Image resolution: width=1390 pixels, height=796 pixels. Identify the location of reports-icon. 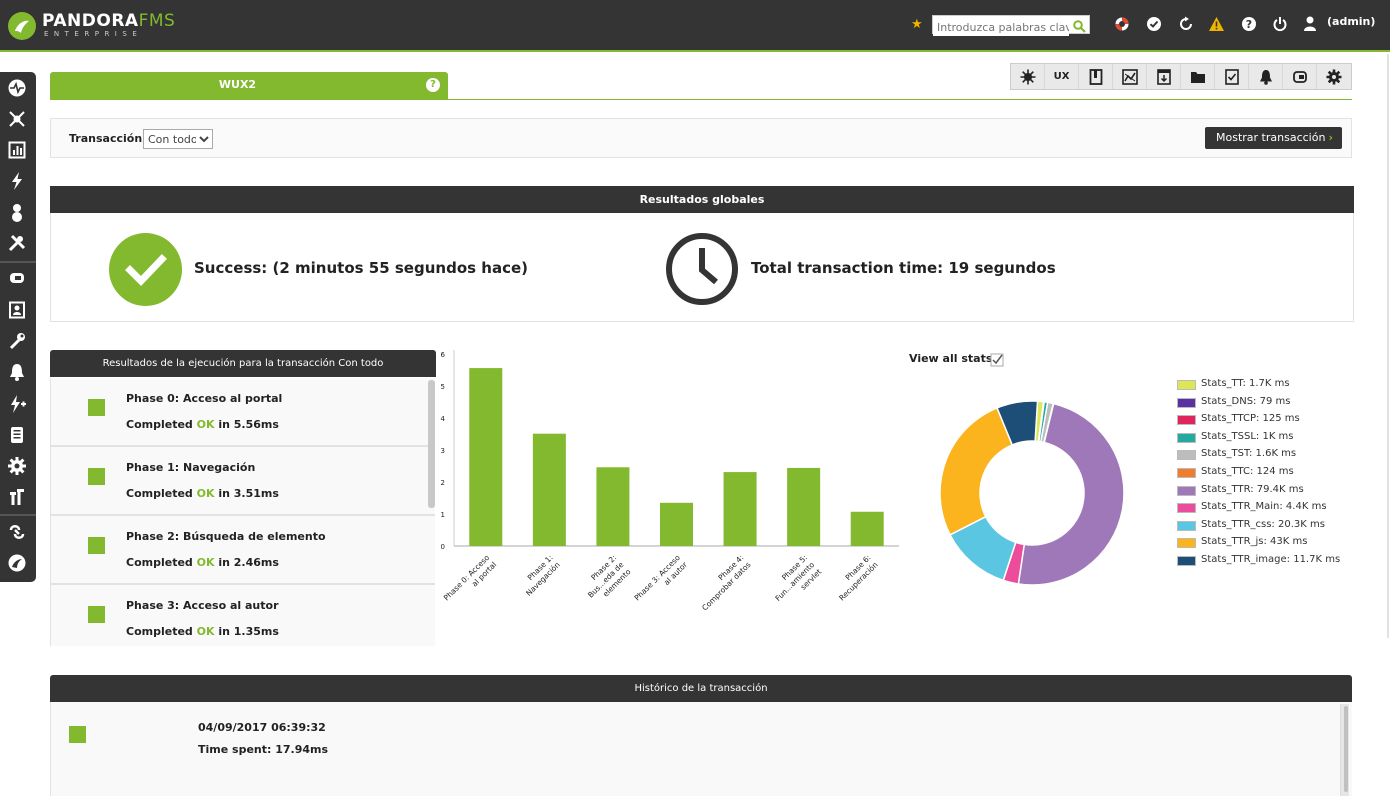
(17, 150).